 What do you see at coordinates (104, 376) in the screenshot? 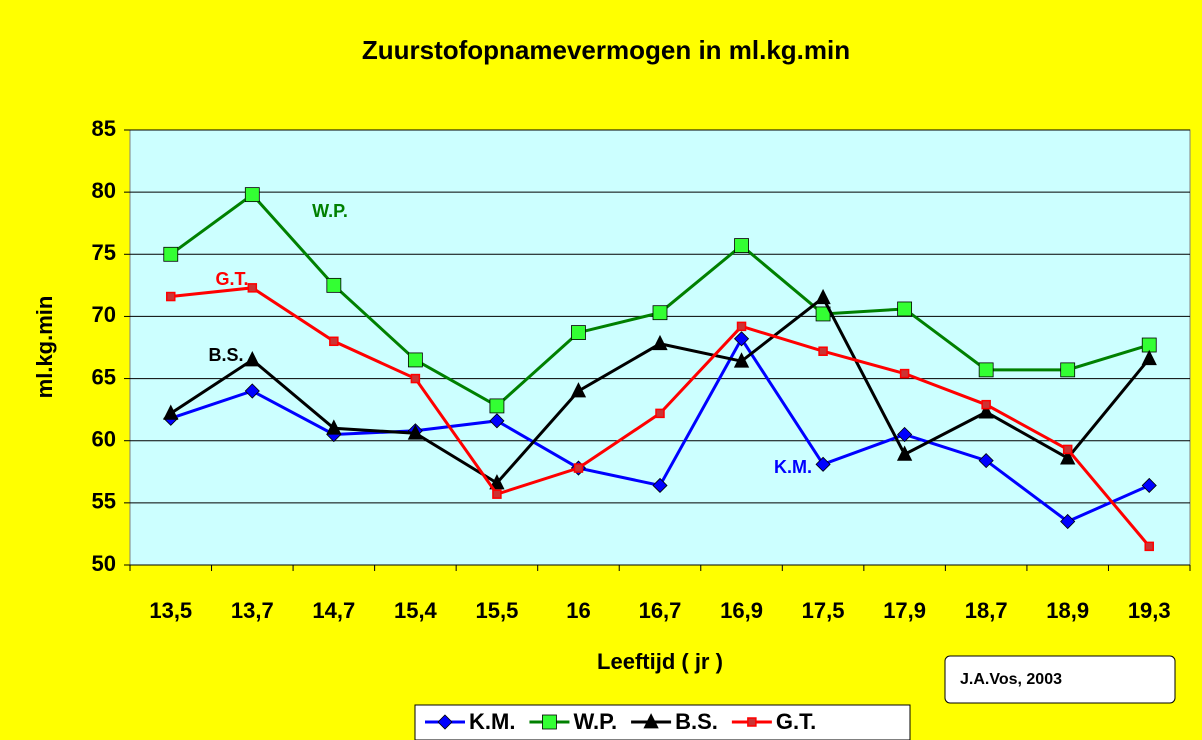
I see `y-tick-label: 65` at bounding box center [104, 376].